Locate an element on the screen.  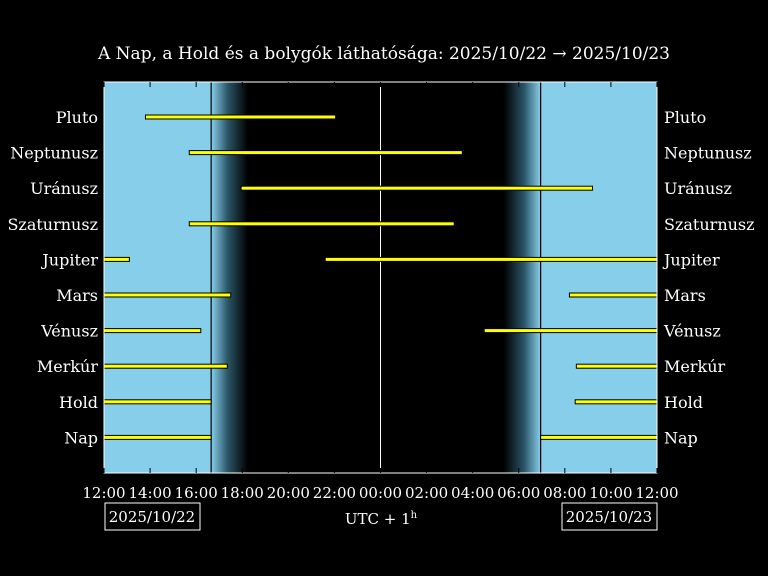
category-label-right: Pluto is located at coordinates (685, 117).